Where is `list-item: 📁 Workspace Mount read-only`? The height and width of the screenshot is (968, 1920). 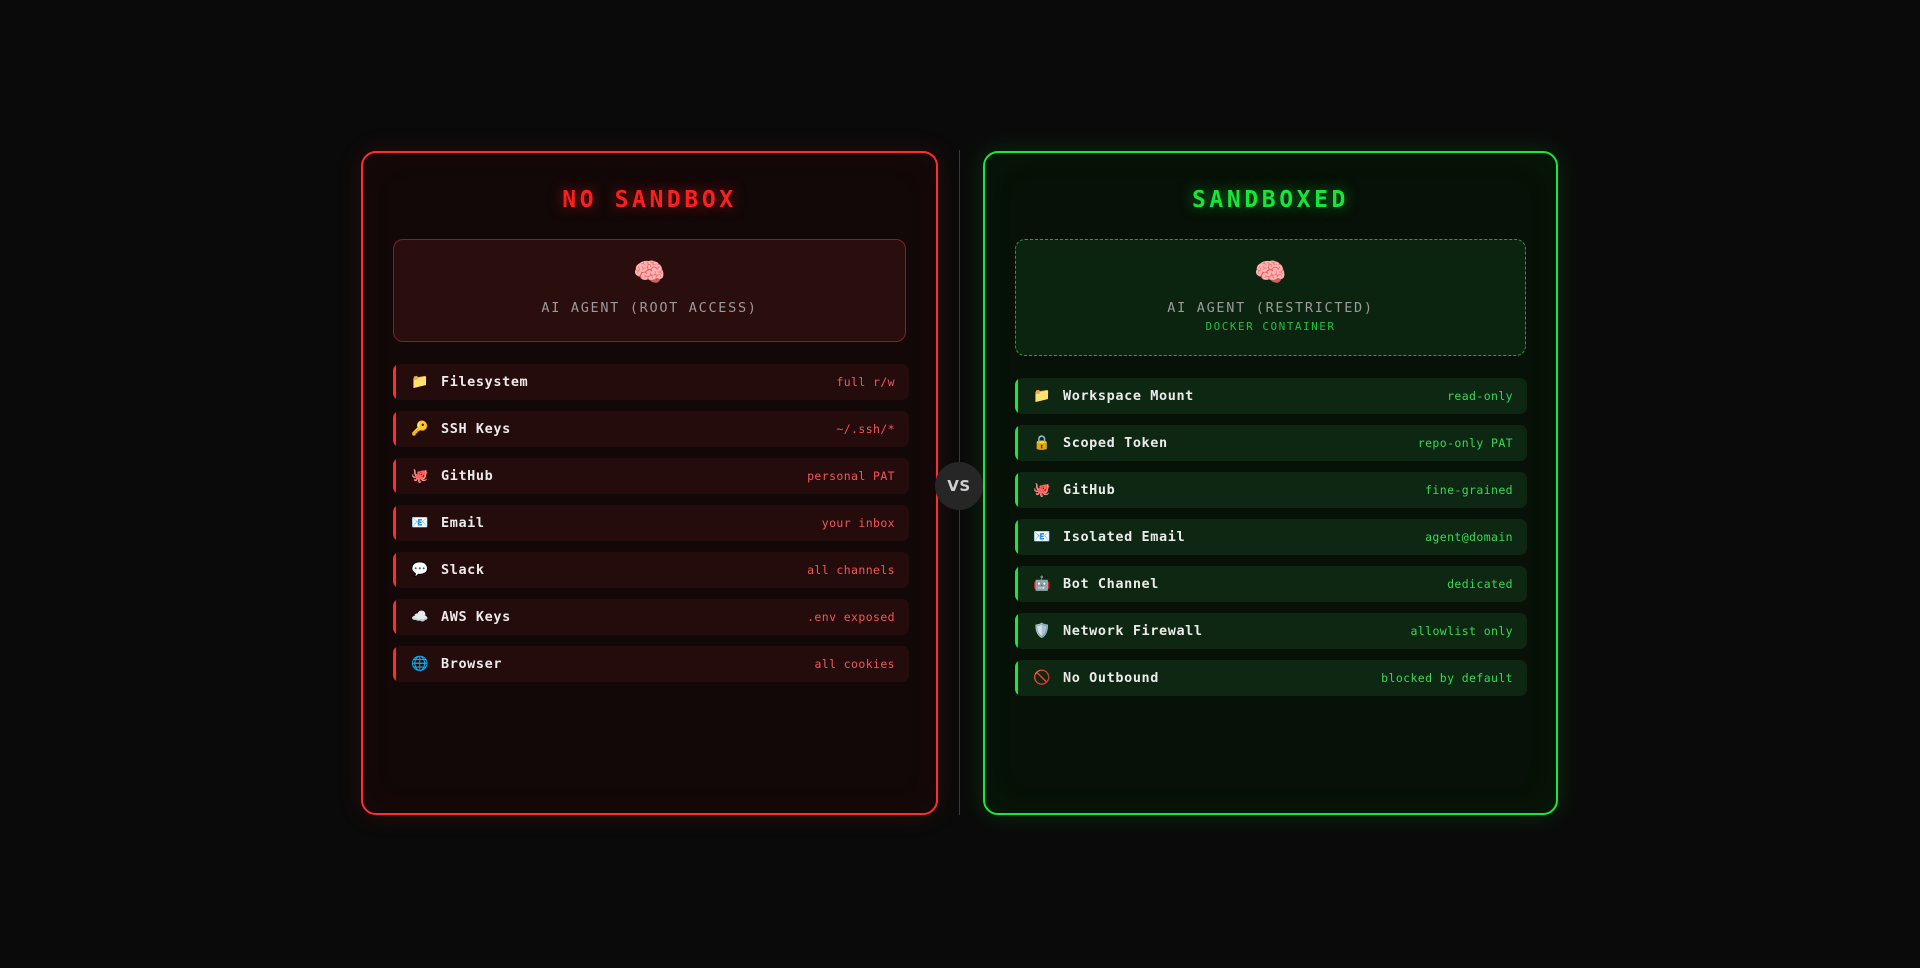 list-item: 📁 Workspace Mount read-only is located at coordinates (1271, 396).